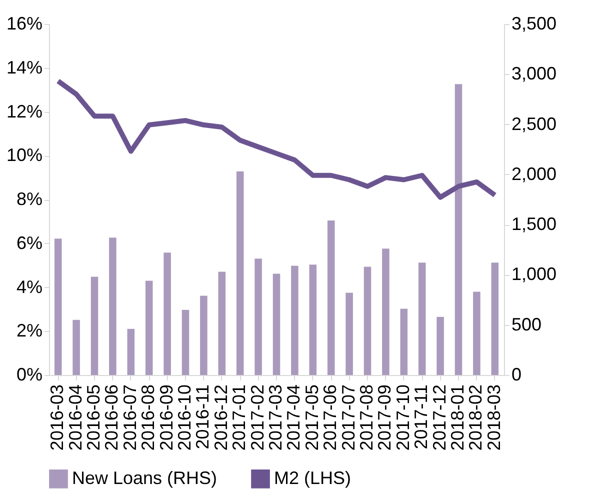  I want to click on y-tick-label: 16%, so click(24, 24).